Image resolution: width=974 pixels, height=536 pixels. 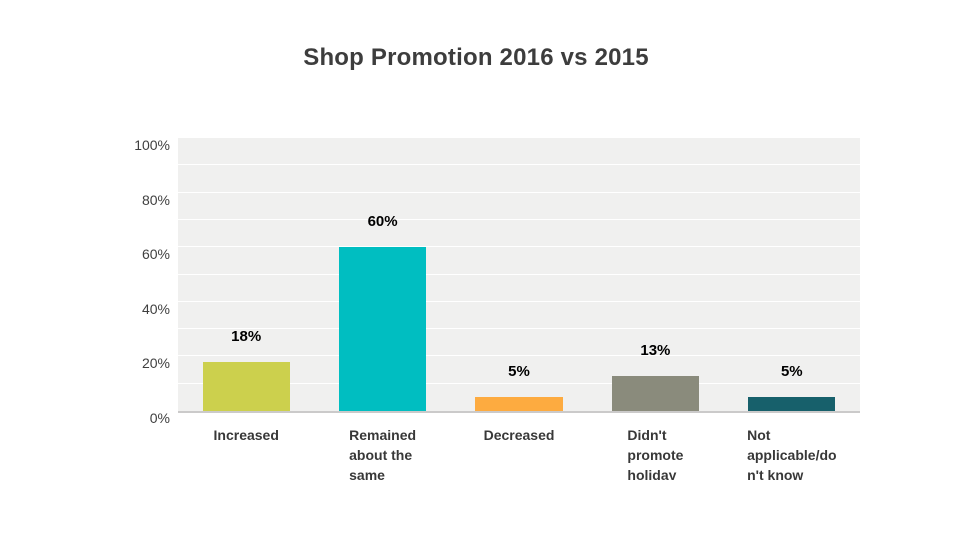 What do you see at coordinates (246, 336) in the screenshot?
I see `bar-value-label: 18%` at bounding box center [246, 336].